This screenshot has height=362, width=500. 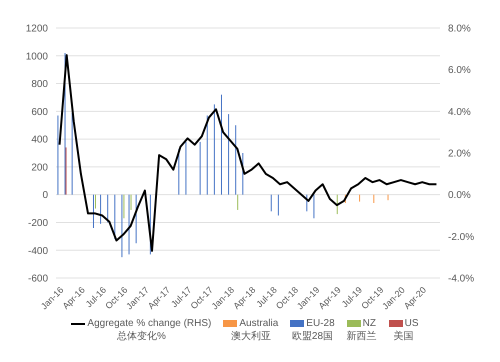 What do you see at coordinates (39, 84) in the screenshot?
I see `y-tick-label: 800` at bounding box center [39, 84].